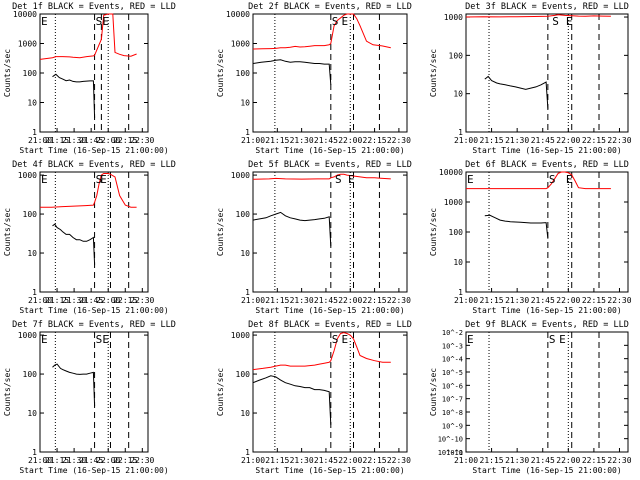 The image size is (640, 480). Describe the element at coordinates (450, 453) in the screenshot. I see `panel-9-ytick-label-1: 10^-11` at that location.